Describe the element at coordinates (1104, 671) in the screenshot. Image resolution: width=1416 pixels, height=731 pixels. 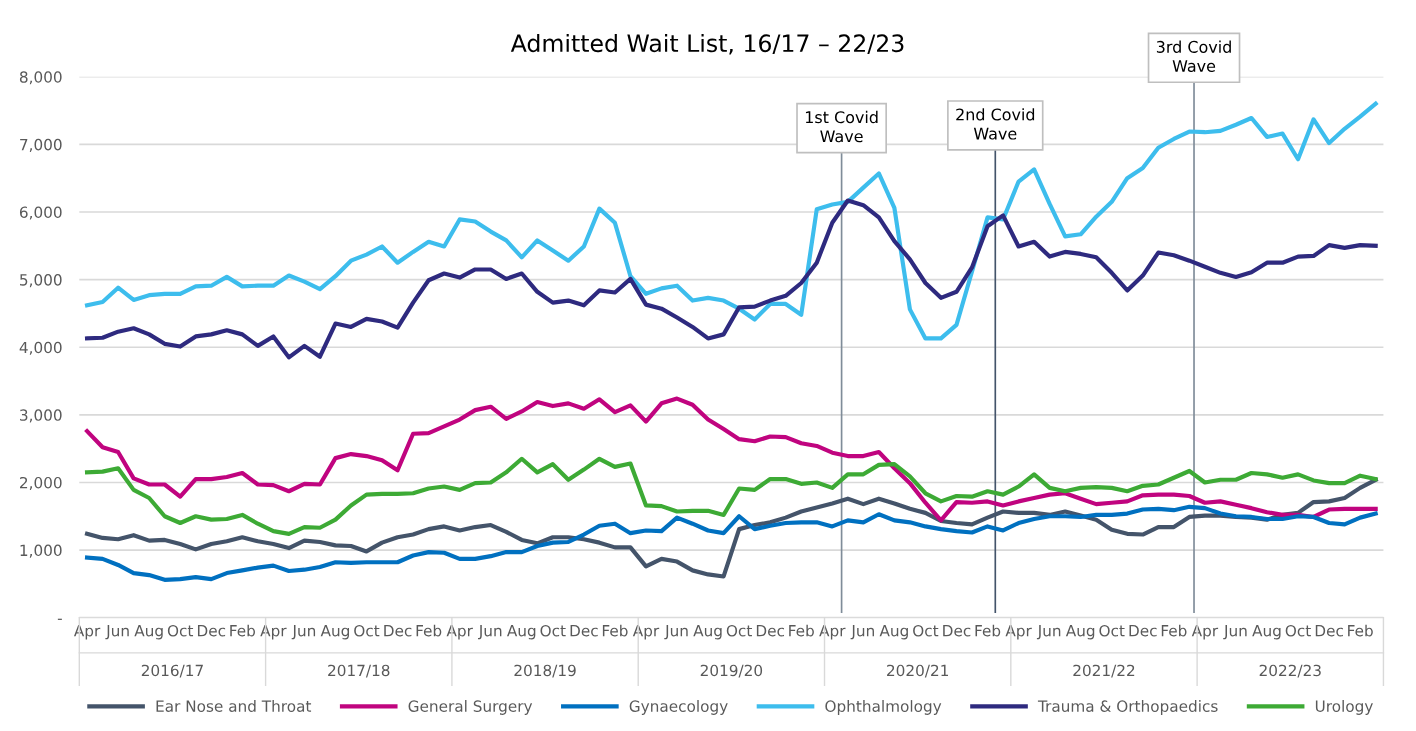
I see `text: 2021/22` at that location.